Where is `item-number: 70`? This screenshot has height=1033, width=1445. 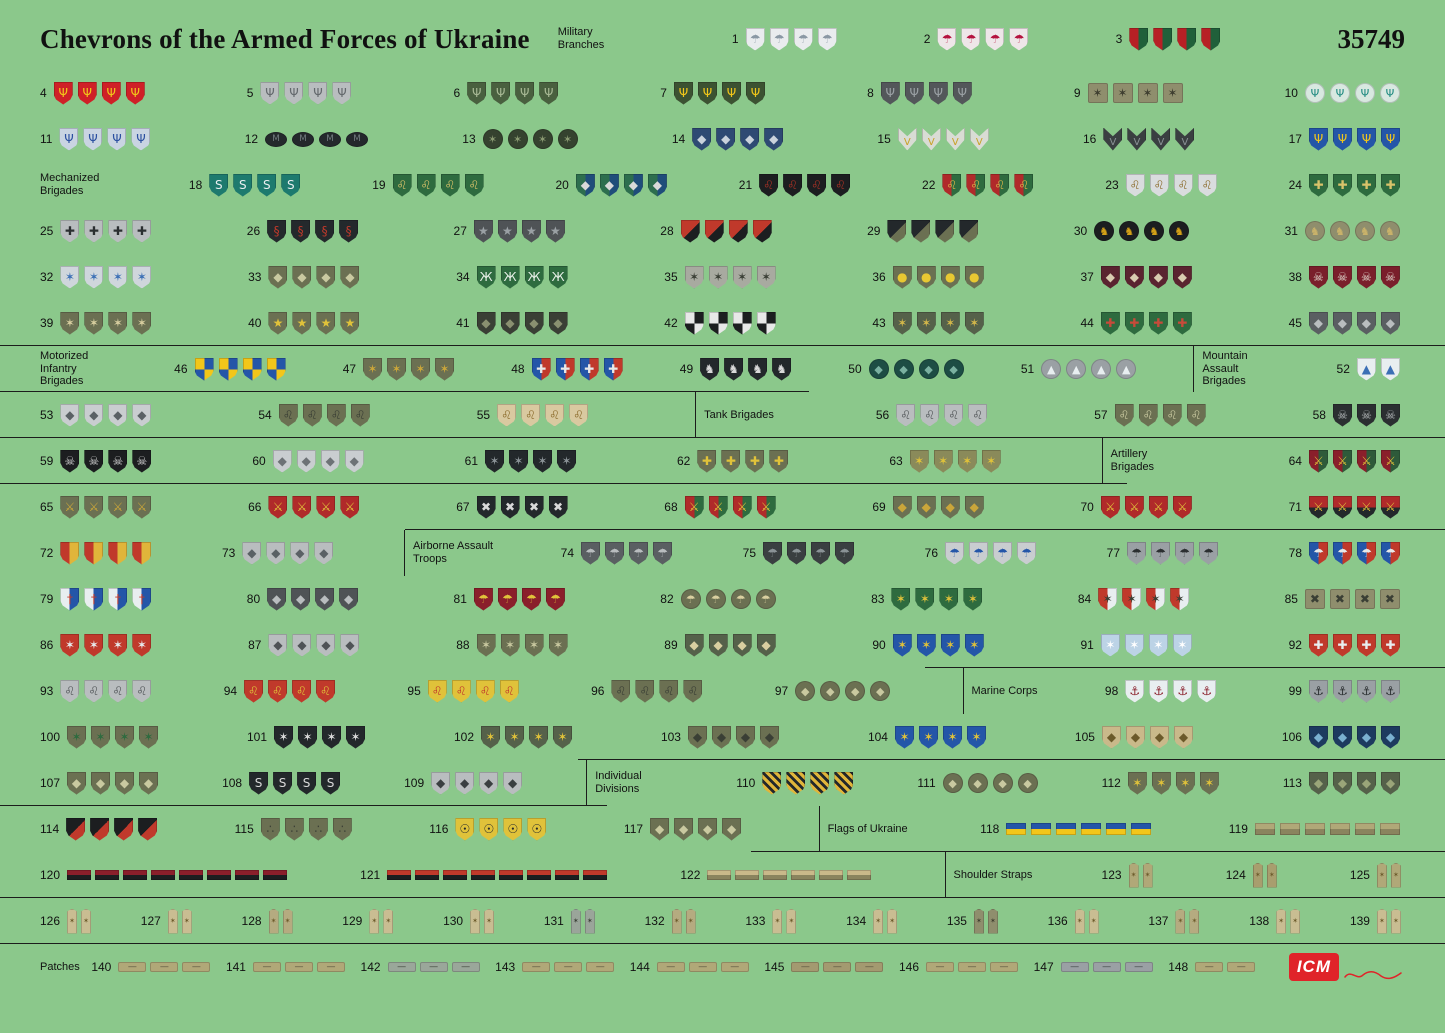 item-number: 70 is located at coordinates (1087, 507).